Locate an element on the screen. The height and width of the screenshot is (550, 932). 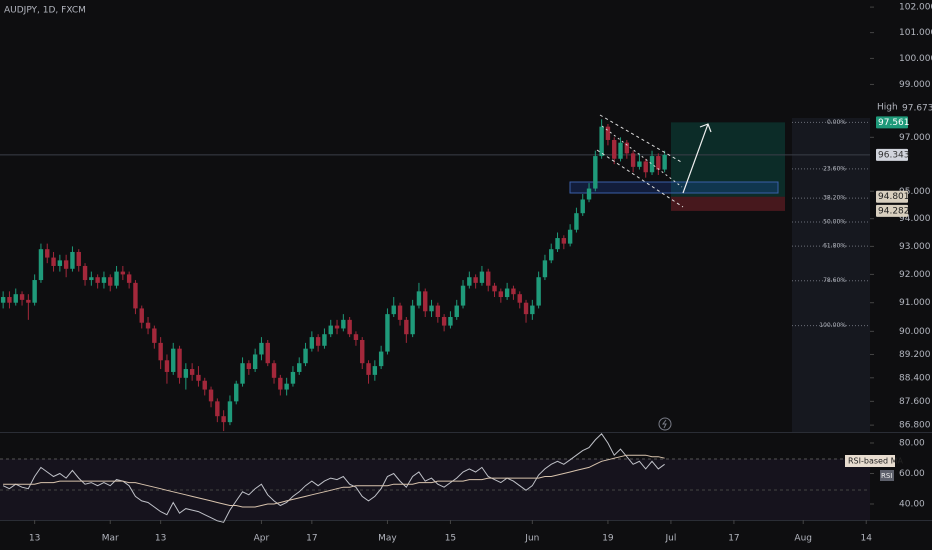
stop-label-box is located at coordinates (892, 210).